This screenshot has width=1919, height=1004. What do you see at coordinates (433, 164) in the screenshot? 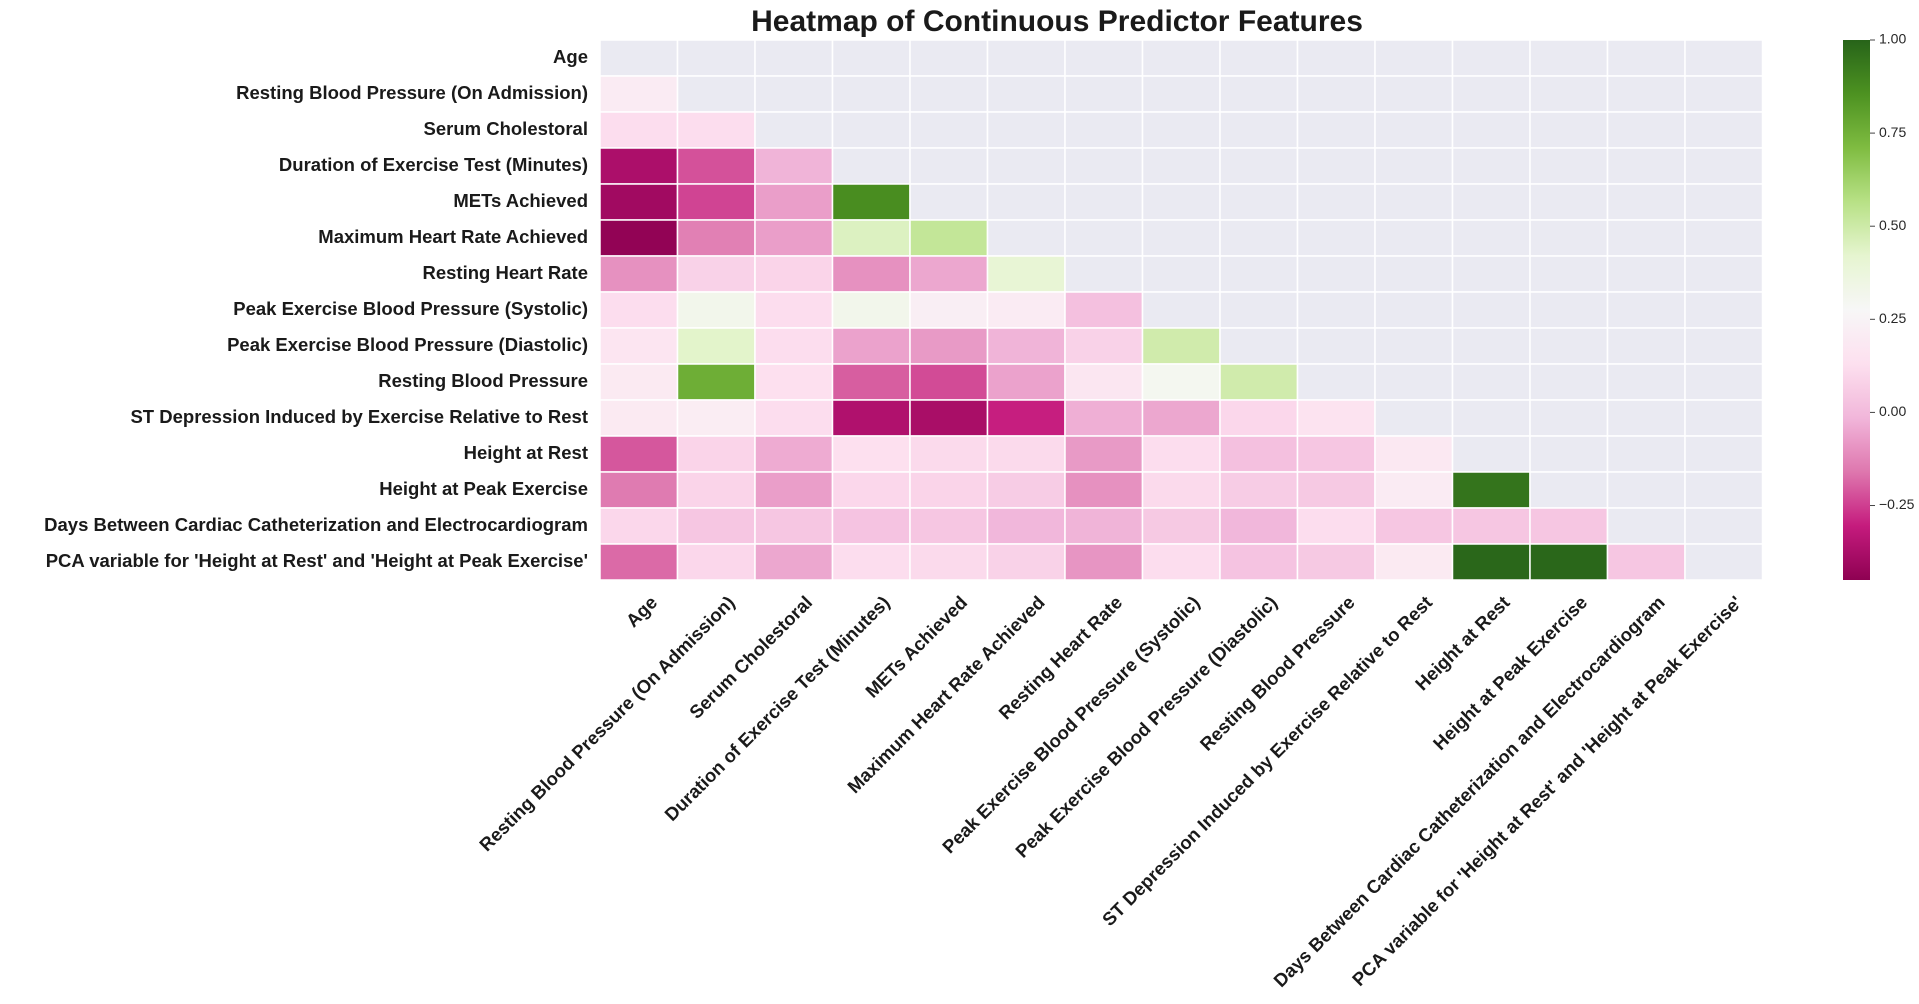
I see `y-tick-label: Duration of Exercise Test (Minutes)` at bounding box center [433, 164].